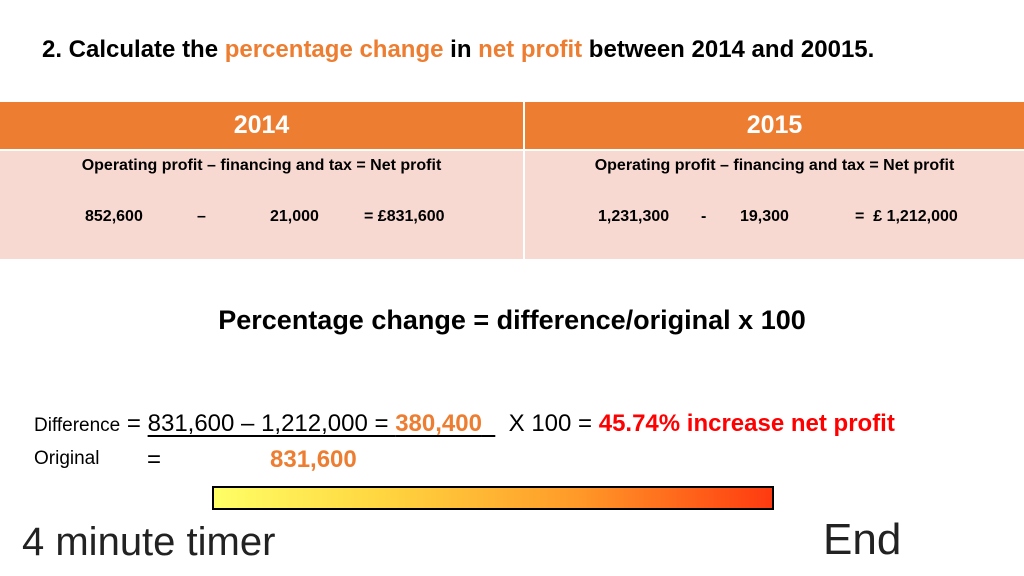  What do you see at coordinates (553, 423) in the screenshot?
I see `times-100: X 100 =` at bounding box center [553, 423].